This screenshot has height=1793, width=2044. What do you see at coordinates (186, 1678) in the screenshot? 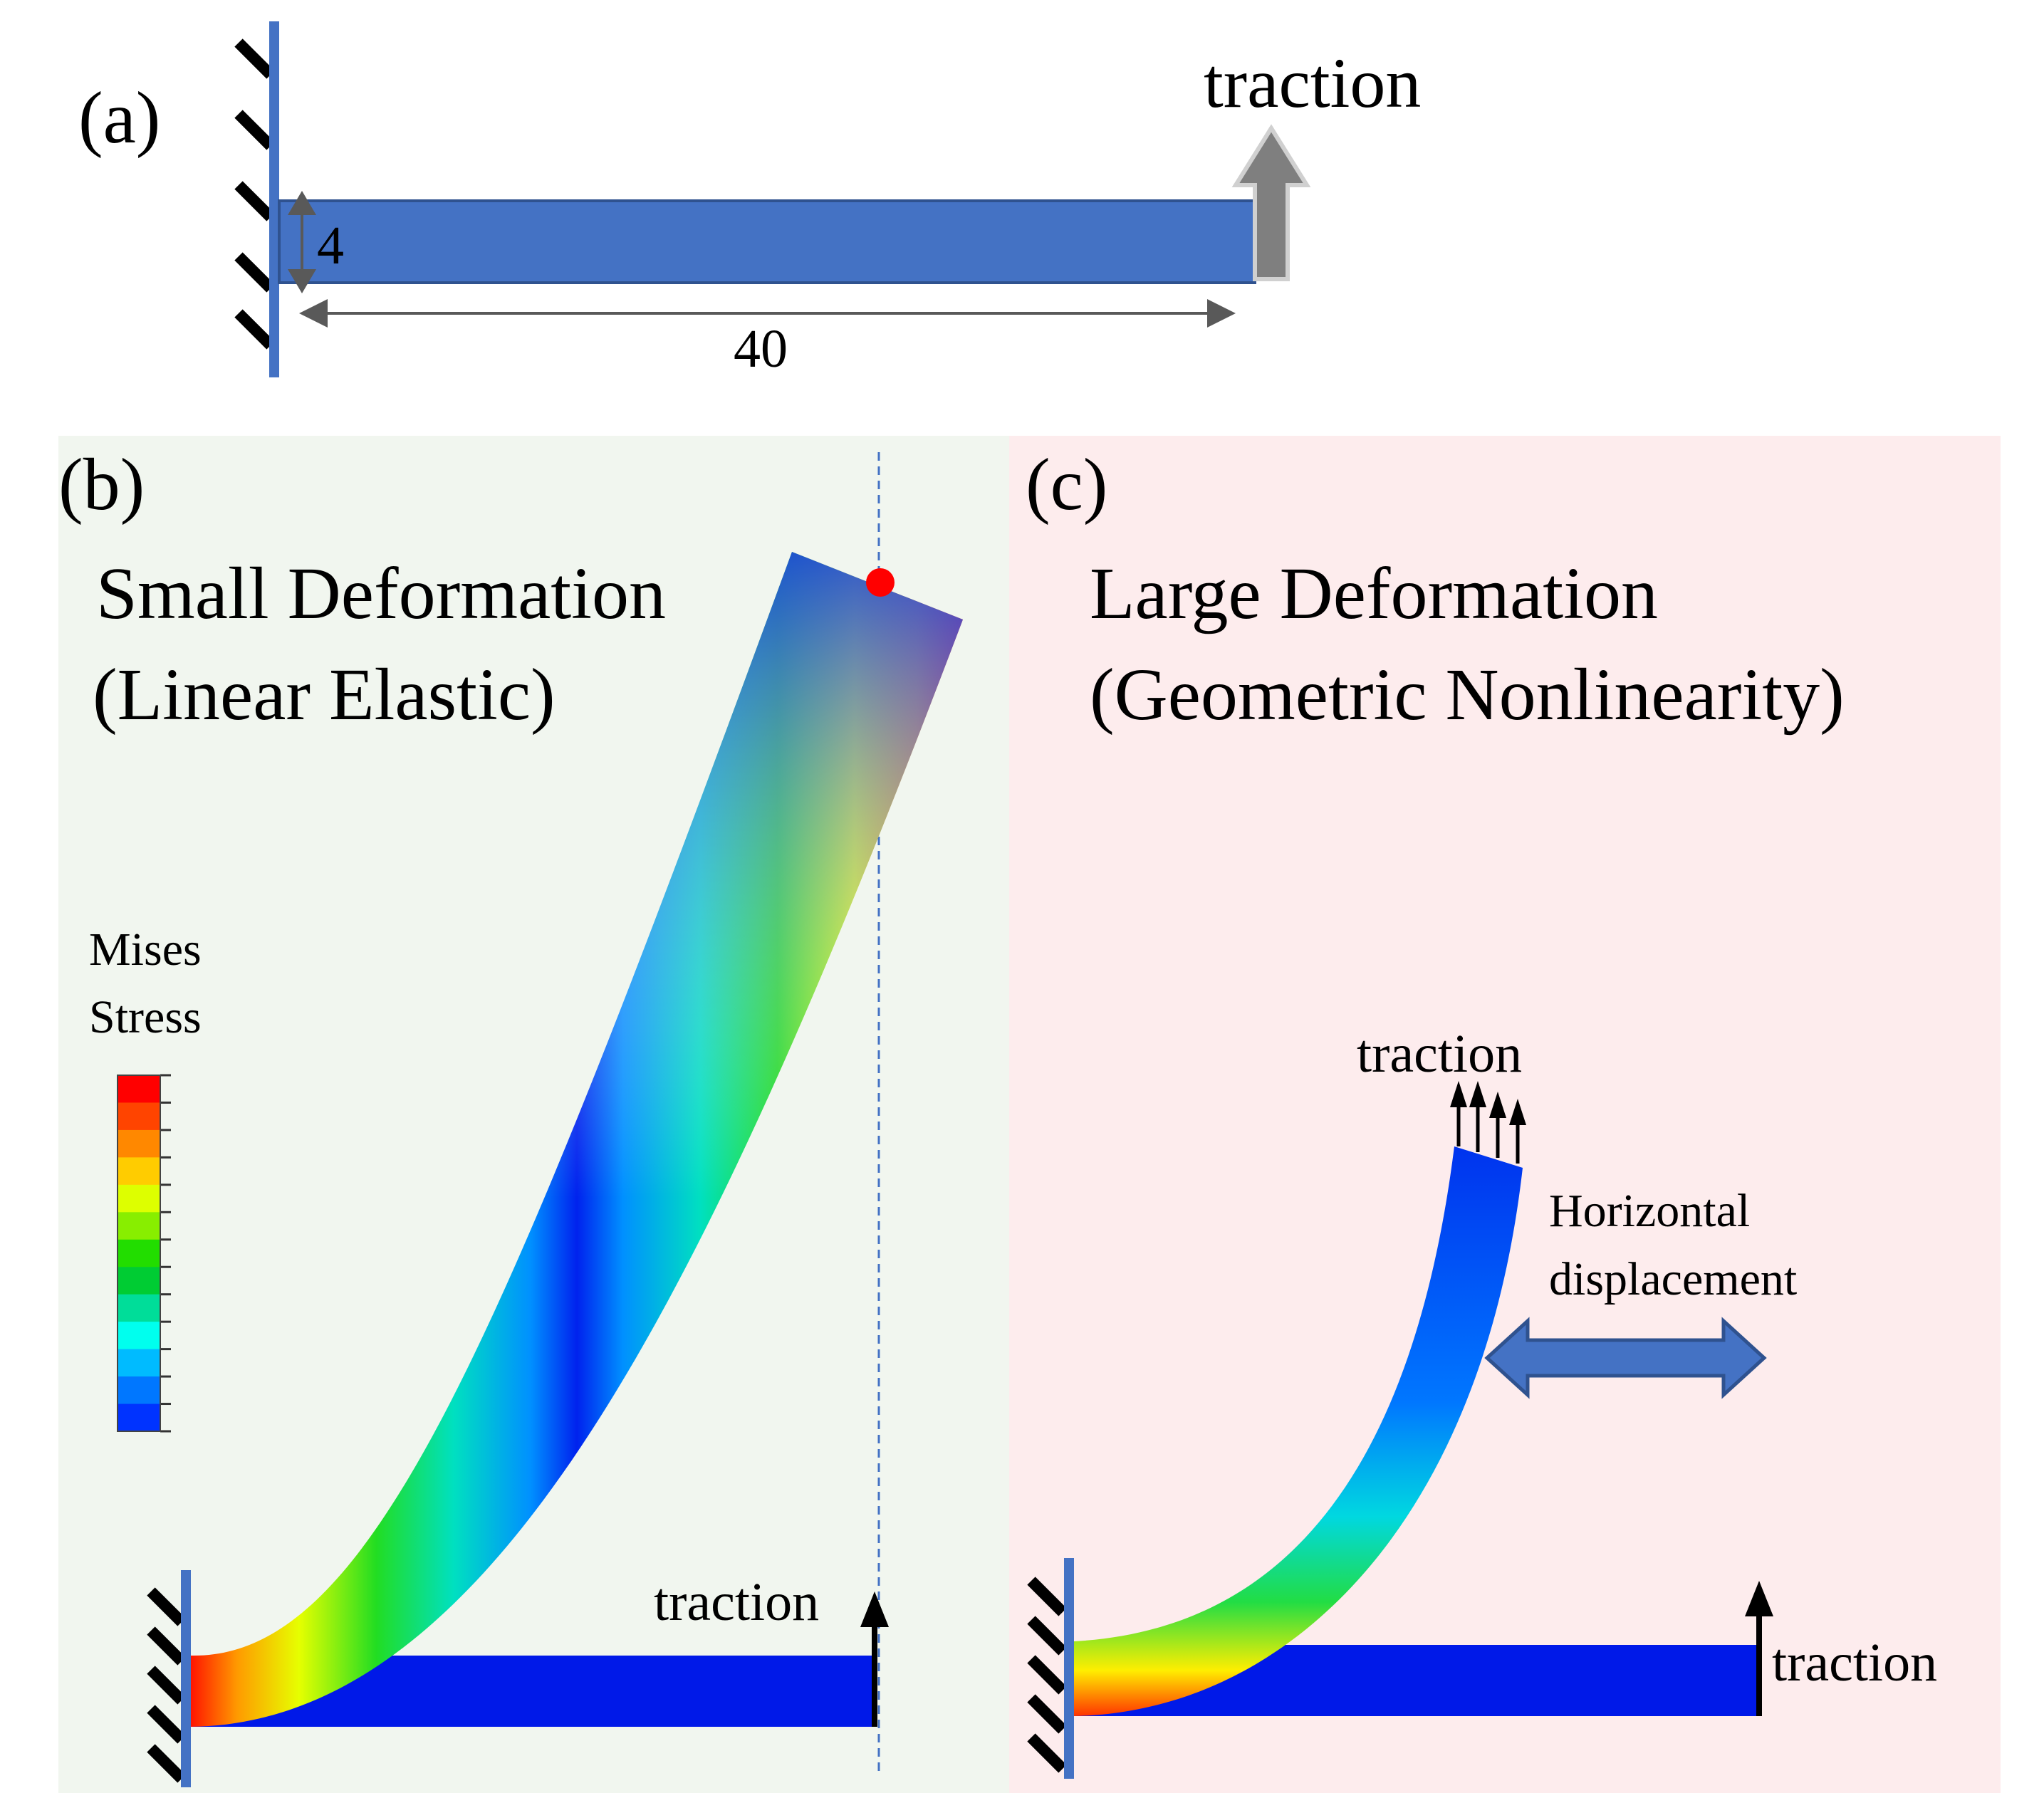
I see `wall-b` at bounding box center [186, 1678].